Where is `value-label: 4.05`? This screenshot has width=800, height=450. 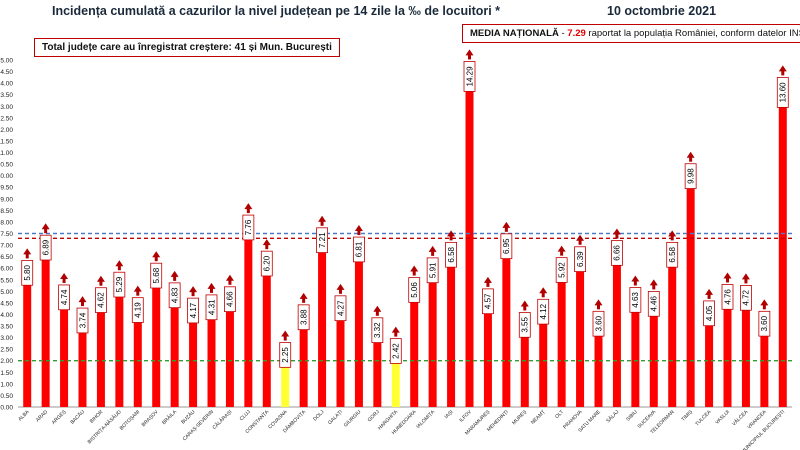 value-label: 4.05 is located at coordinates (709, 313).